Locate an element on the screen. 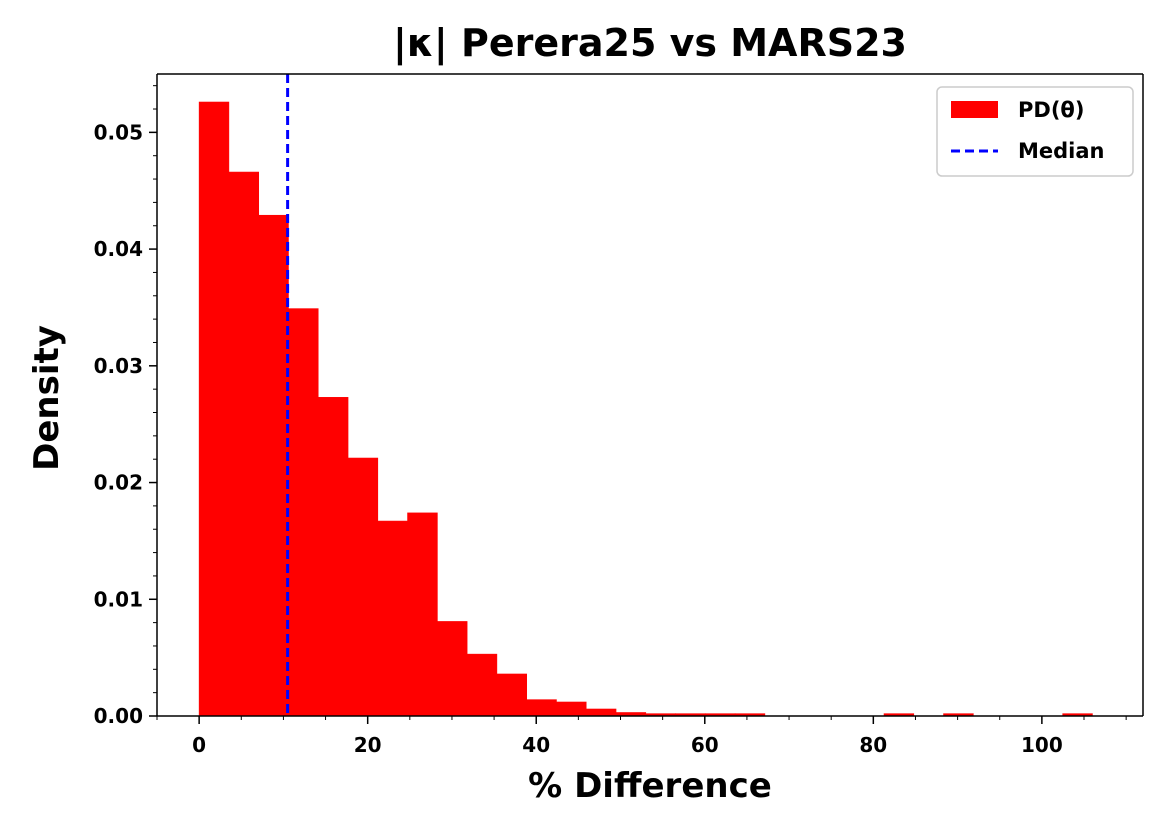 The width and height of the screenshot is (1172, 833). y-tick-label: 0.05 is located at coordinates (118, 132).